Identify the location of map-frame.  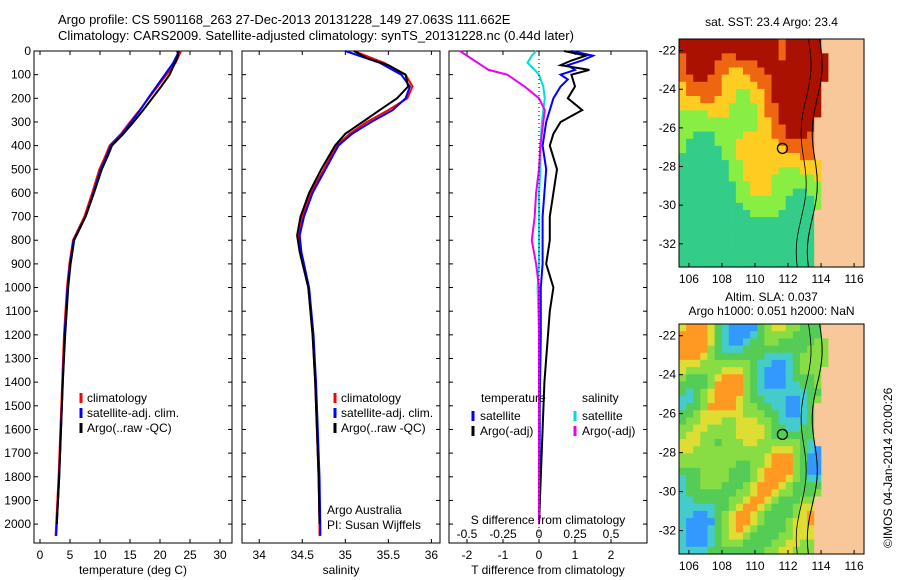
(771, 153).